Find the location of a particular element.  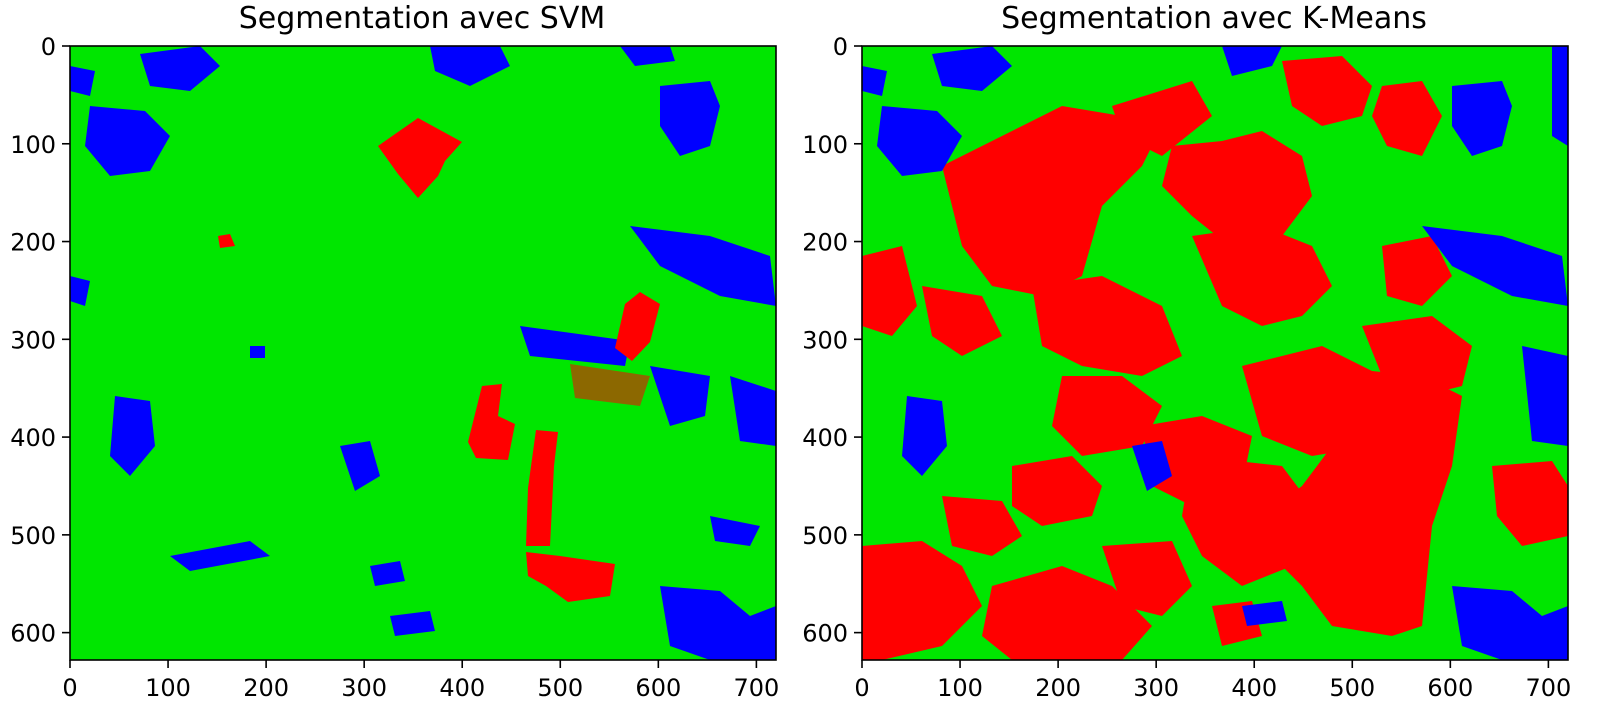

kmeans-y-ticks: 0 100 200 300 400 500 600 is located at coordinates (832, 340).